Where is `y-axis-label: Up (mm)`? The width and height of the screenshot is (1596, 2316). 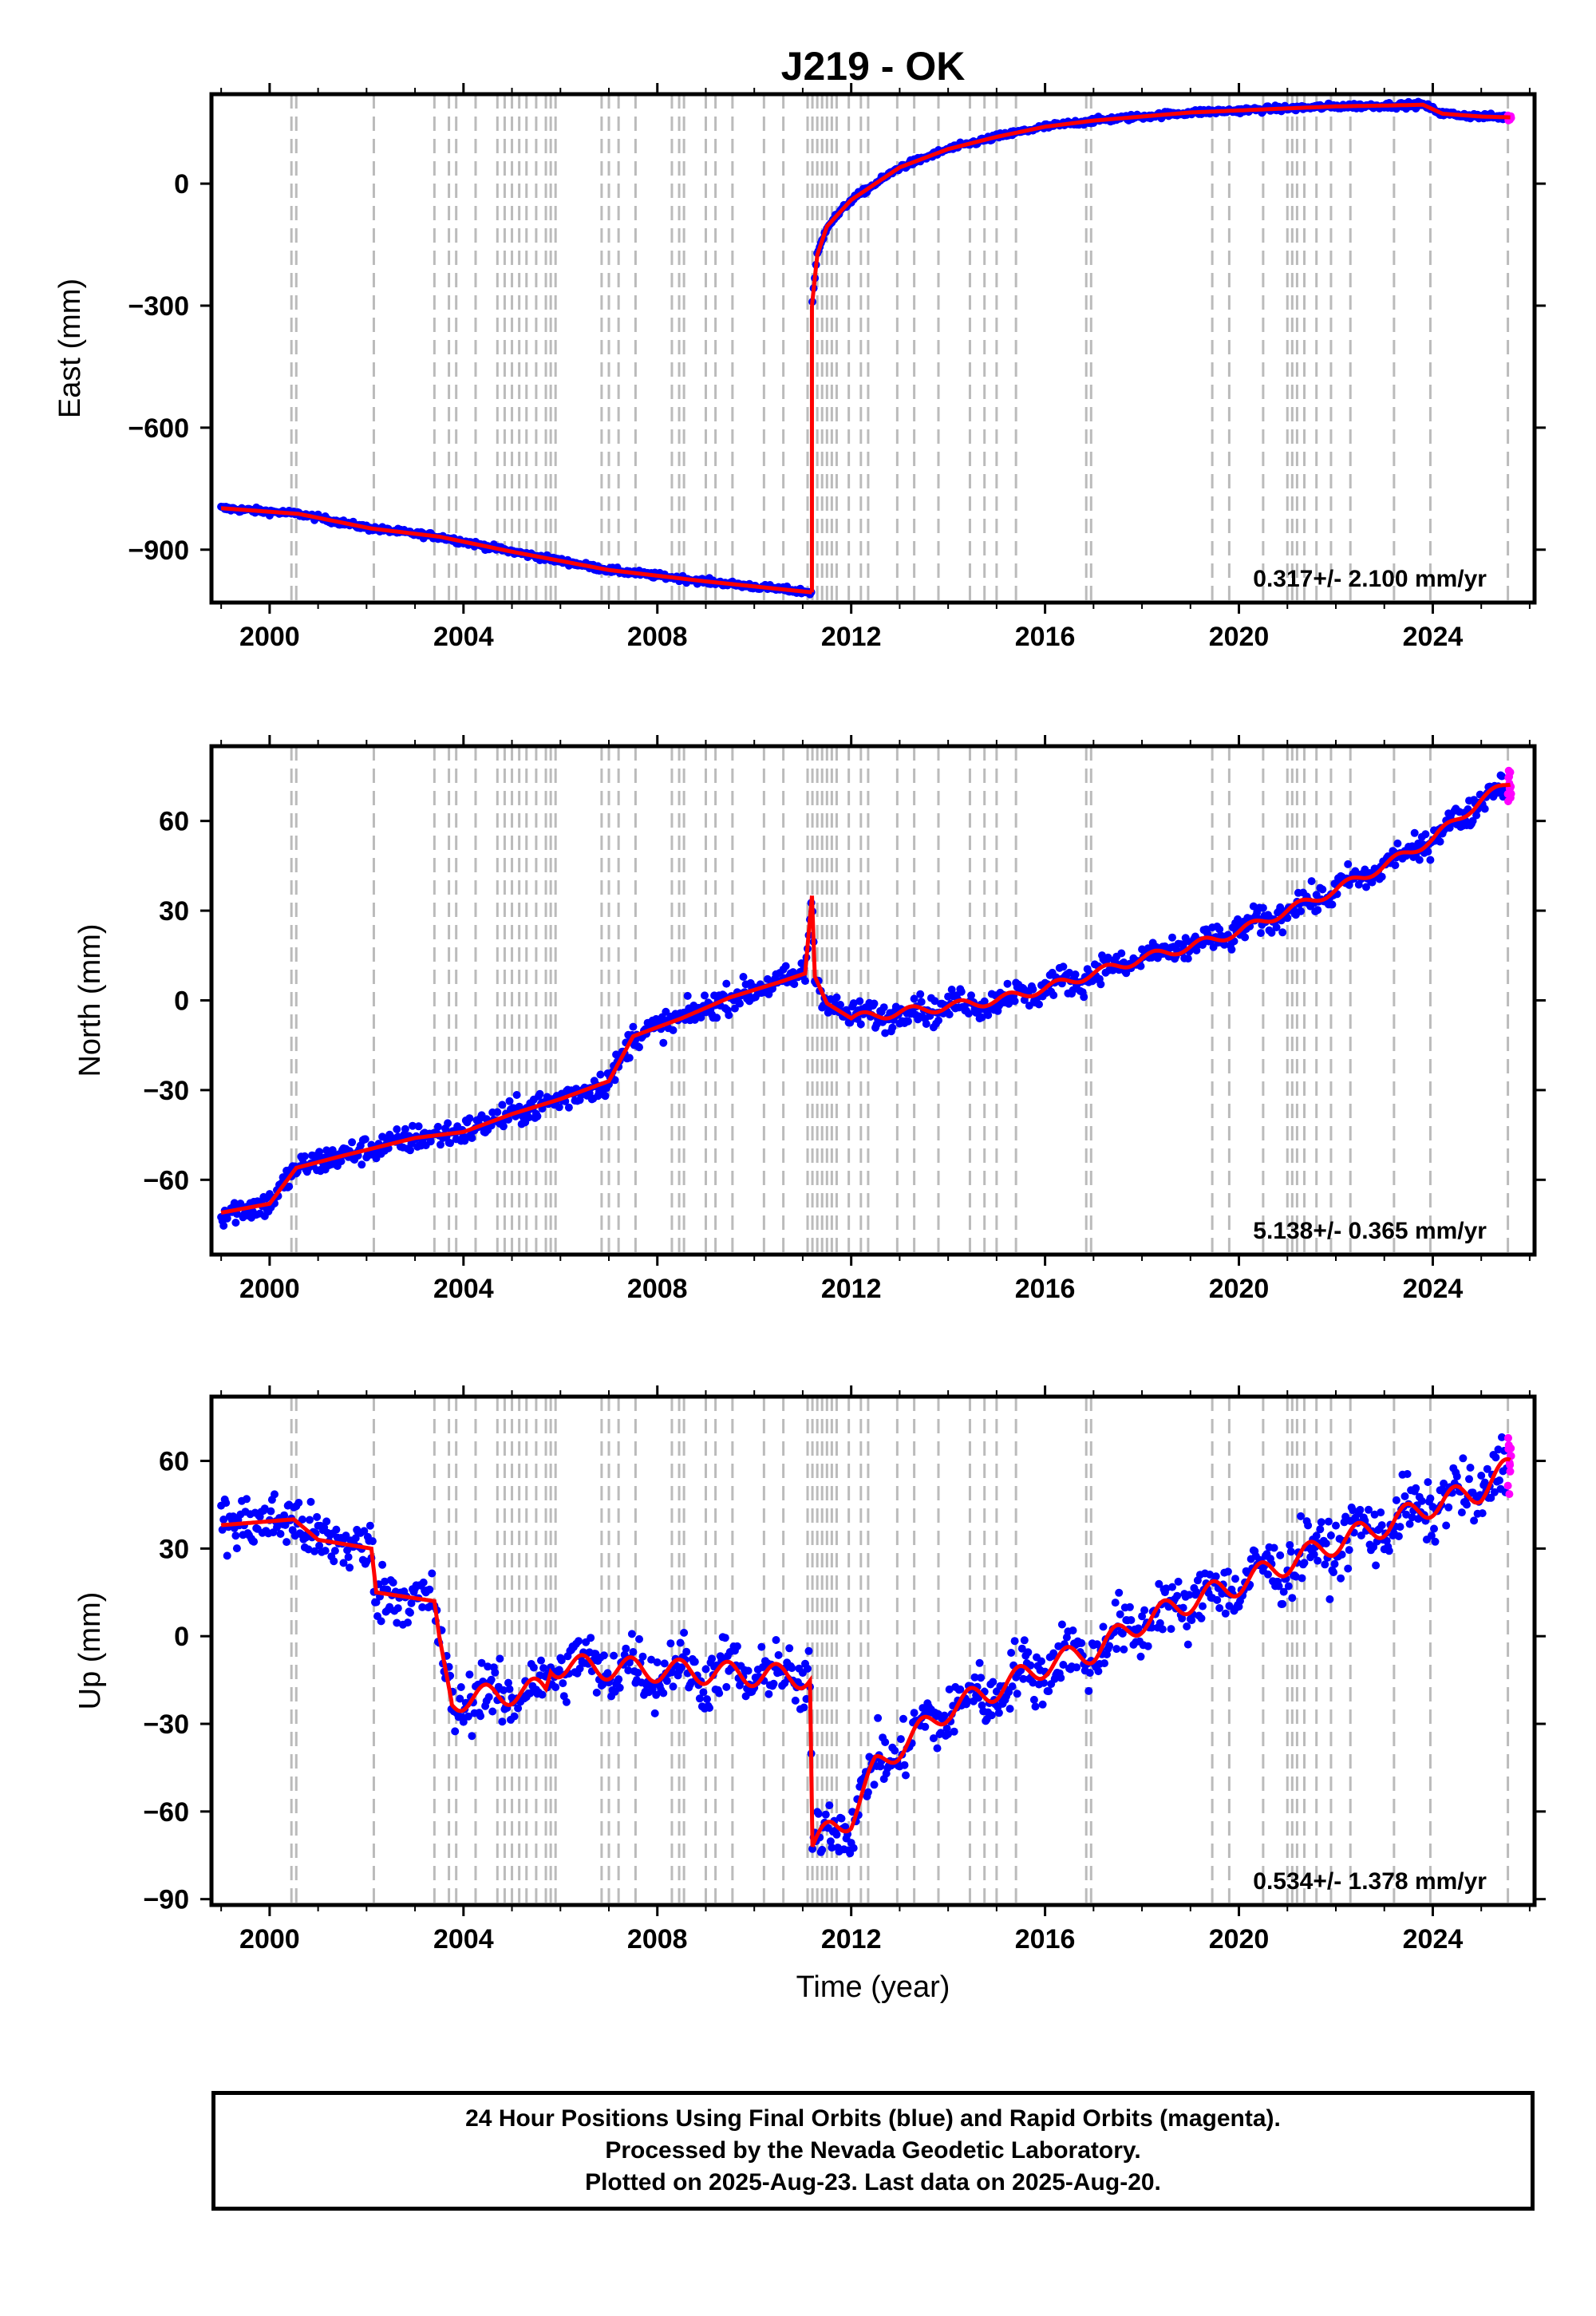 y-axis-label: Up (mm) is located at coordinates (90, 1651).